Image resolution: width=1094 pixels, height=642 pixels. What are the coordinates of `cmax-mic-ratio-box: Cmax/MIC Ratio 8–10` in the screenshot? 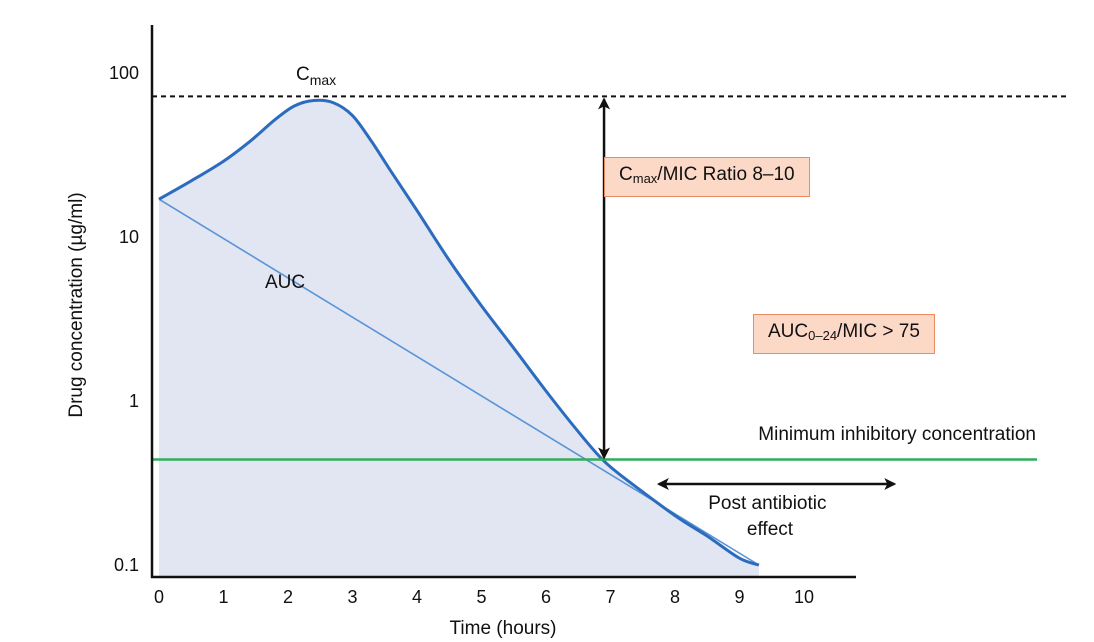 It's located at (707, 177).